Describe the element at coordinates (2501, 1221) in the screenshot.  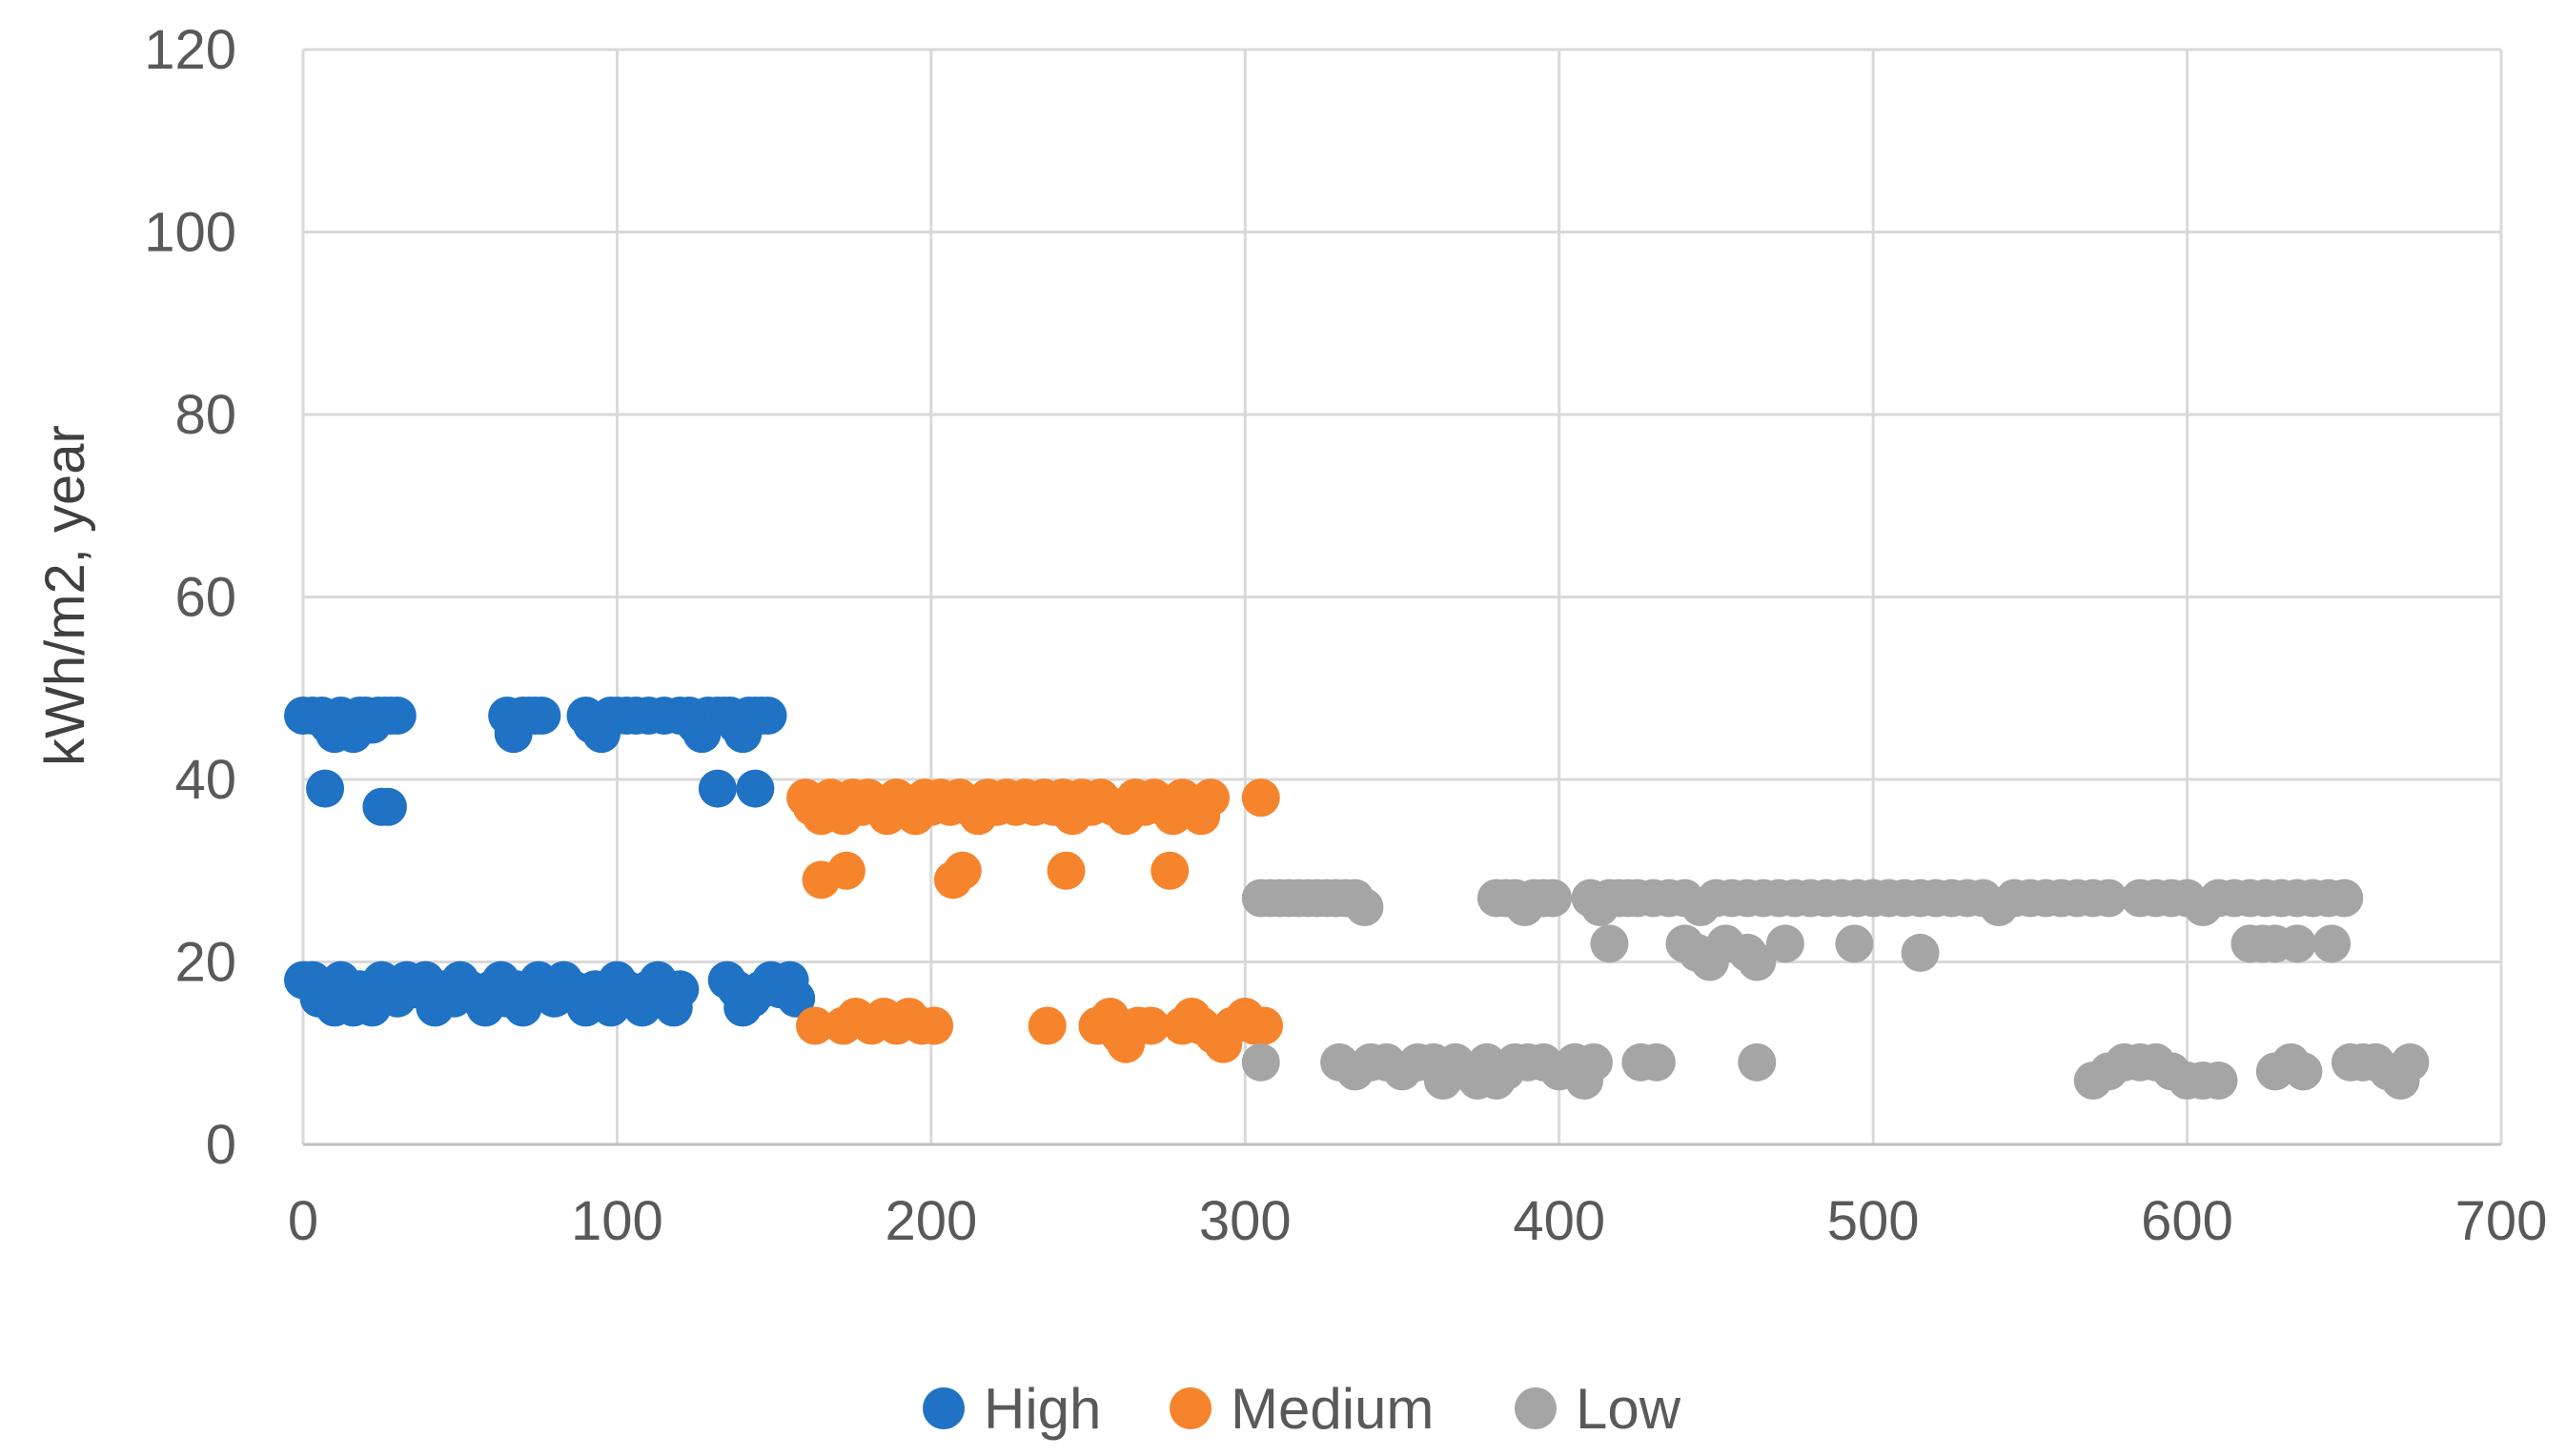
I see `x-tick-label: 700` at that location.